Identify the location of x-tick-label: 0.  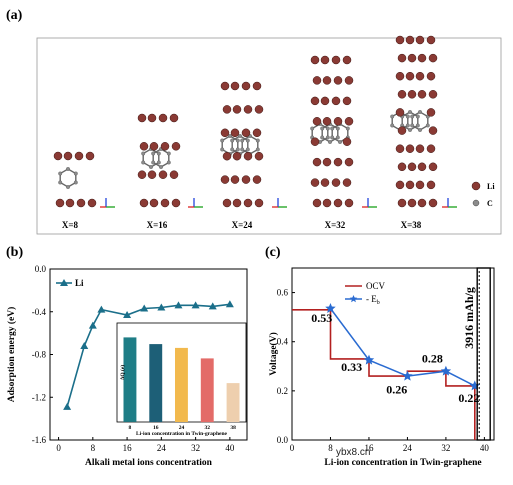
(292, 448).